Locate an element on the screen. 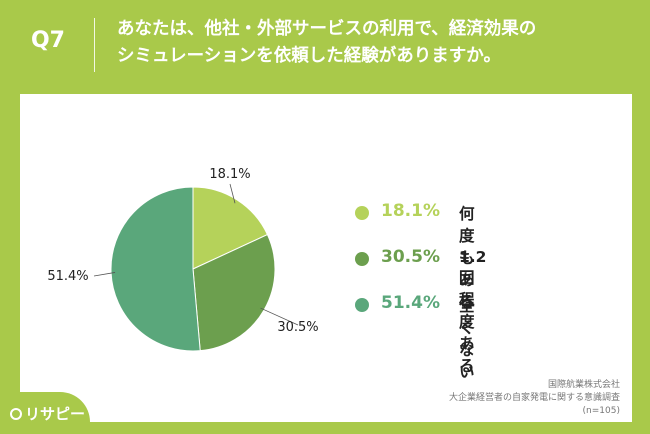 This screenshot has height=434, width=650. legend-label: 全くない is located at coordinates (467, 339).